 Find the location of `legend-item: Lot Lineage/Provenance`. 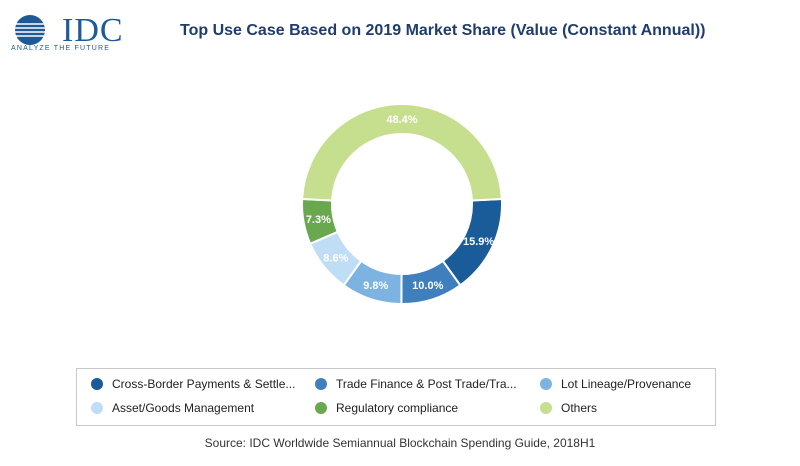

legend-item: Lot Lineage/Provenance is located at coordinates (615, 384).